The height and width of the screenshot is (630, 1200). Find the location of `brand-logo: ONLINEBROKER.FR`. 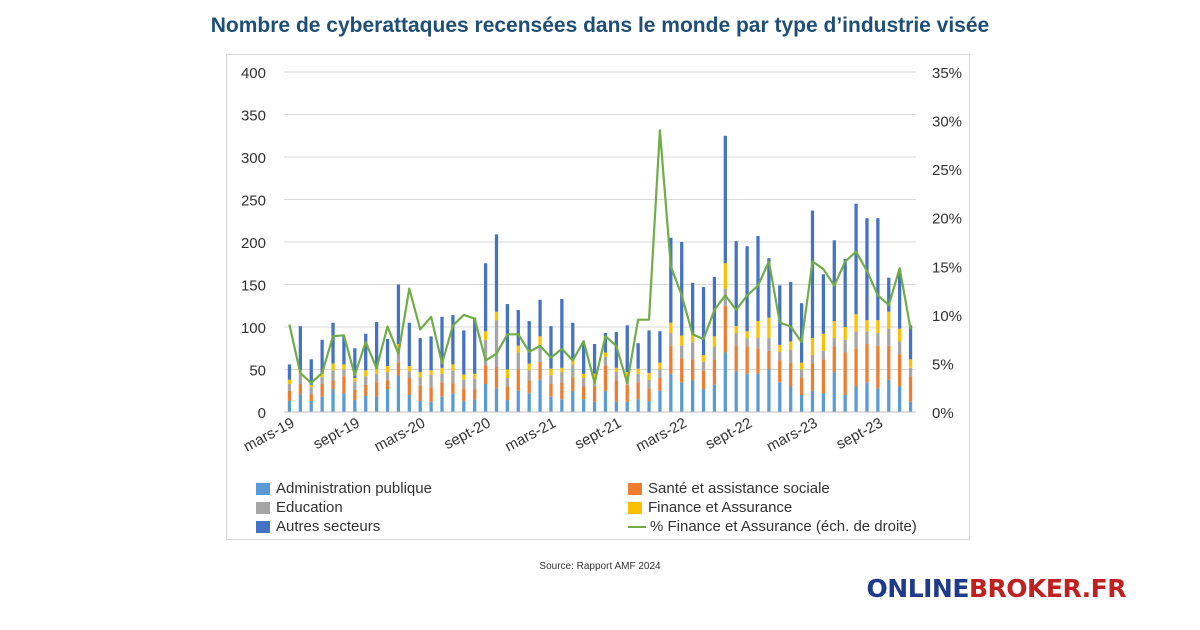

brand-logo: ONLINEBROKER.FR is located at coordinates (997, 588).